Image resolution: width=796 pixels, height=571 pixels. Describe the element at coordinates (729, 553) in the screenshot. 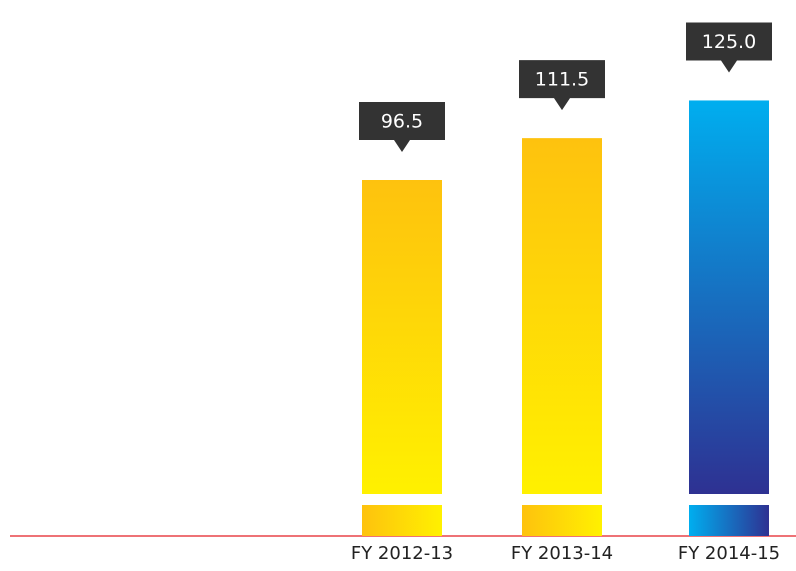

I see `x-tick-label: FY 2014-15` at that location.